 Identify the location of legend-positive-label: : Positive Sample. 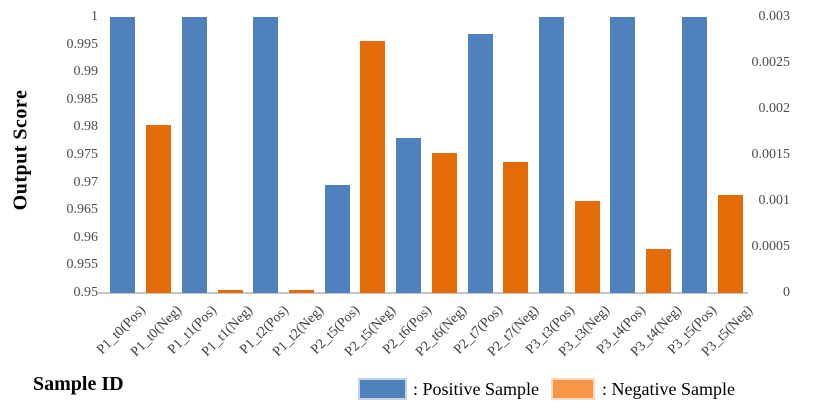
(476, 389).